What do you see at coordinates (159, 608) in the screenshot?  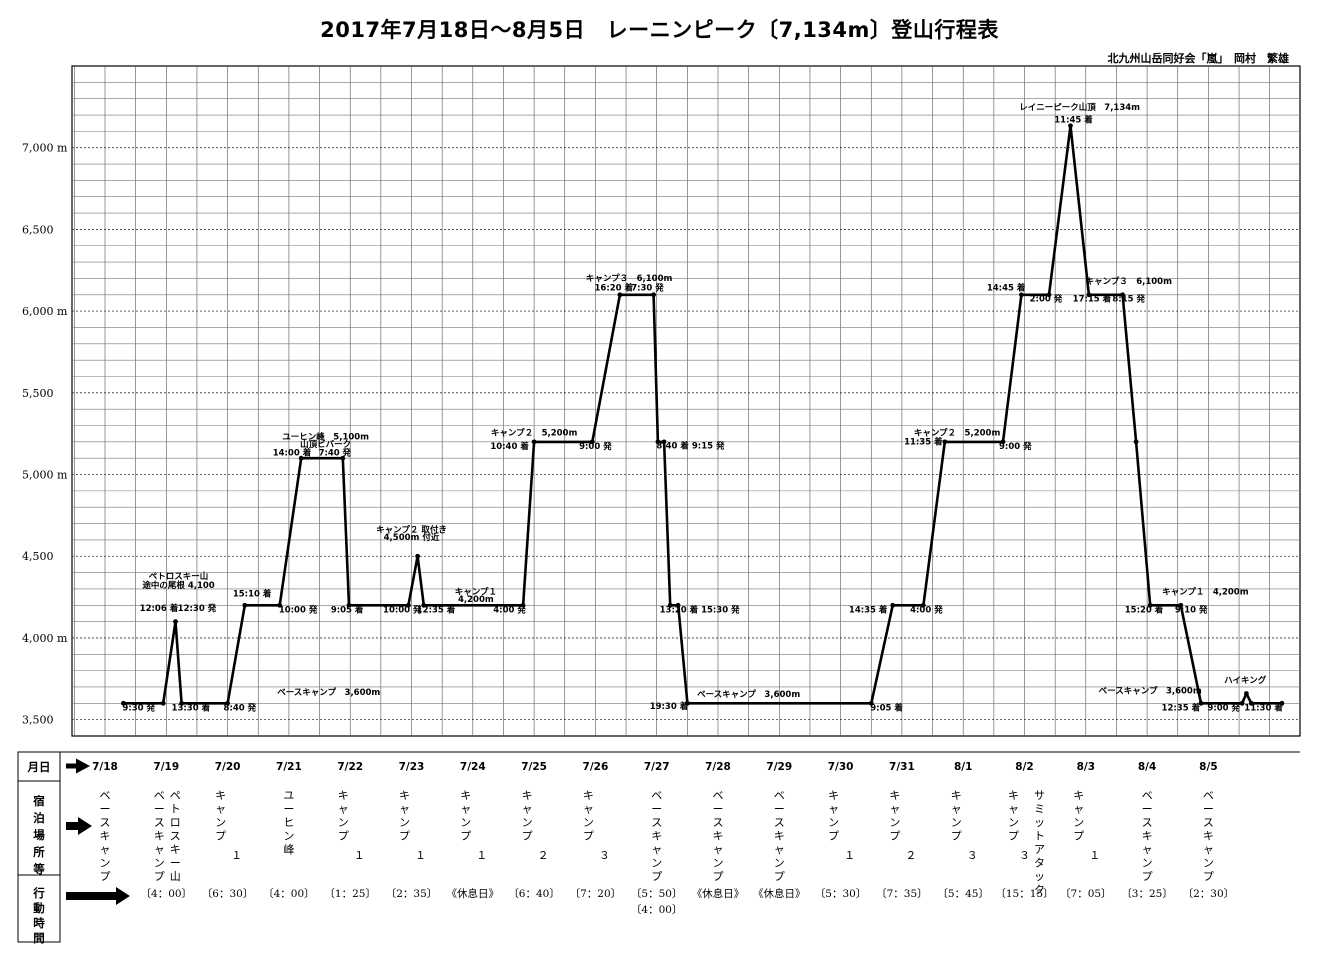 I see `annotation-label: 12:06 着` at bounding box center [159, 608].